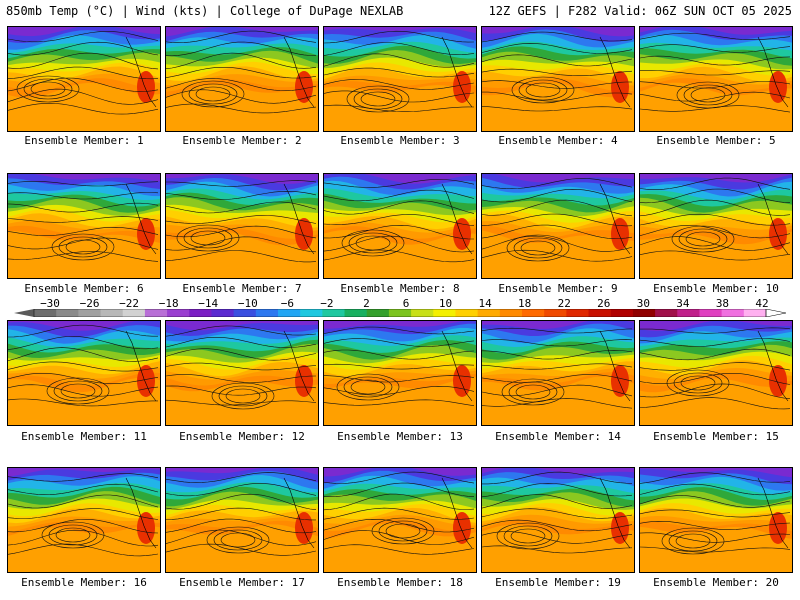 The image size is (800, 600). What do you see at coordinates (400, 140) in the screenshot?
I see `ensemble-member-label: Ensemble Member: 3` at bounding box center [400, 140].